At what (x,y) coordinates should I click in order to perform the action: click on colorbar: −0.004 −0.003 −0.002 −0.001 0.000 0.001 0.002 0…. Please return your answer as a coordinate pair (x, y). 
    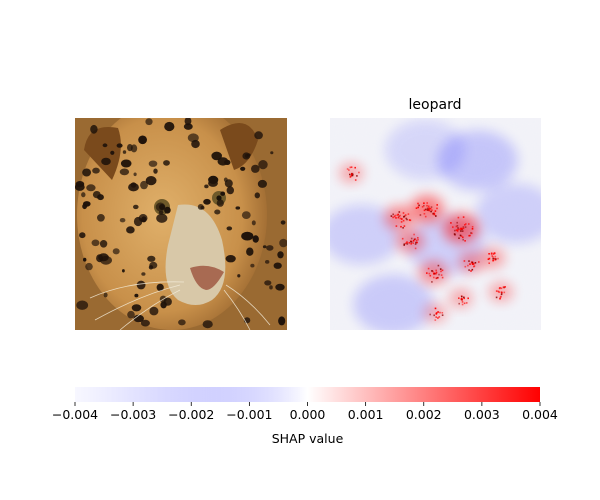
    Looking at the image, I should click on (305, 416).